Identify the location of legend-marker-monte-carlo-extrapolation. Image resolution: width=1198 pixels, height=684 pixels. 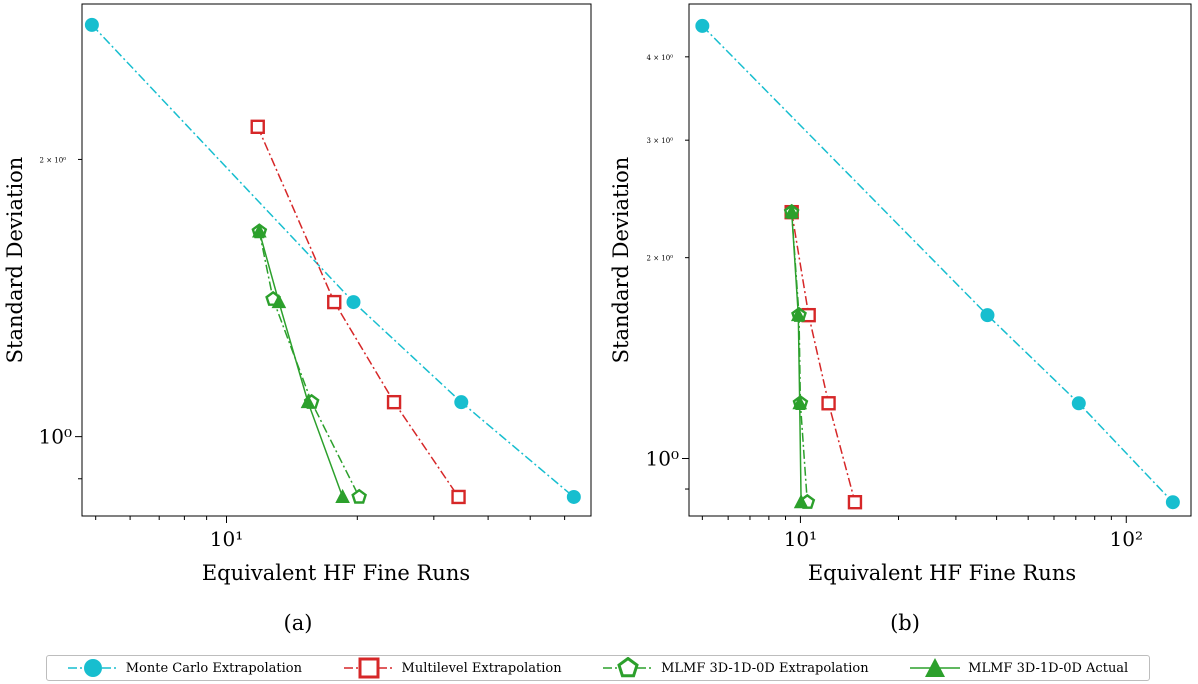
(92, 668).